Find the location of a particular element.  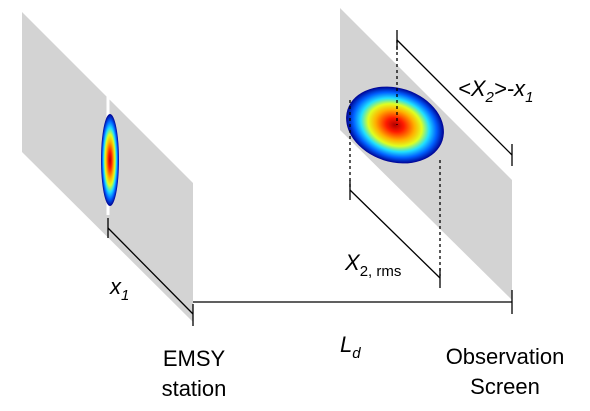

beam-spot-emsy is located at coordinates (110, 160).